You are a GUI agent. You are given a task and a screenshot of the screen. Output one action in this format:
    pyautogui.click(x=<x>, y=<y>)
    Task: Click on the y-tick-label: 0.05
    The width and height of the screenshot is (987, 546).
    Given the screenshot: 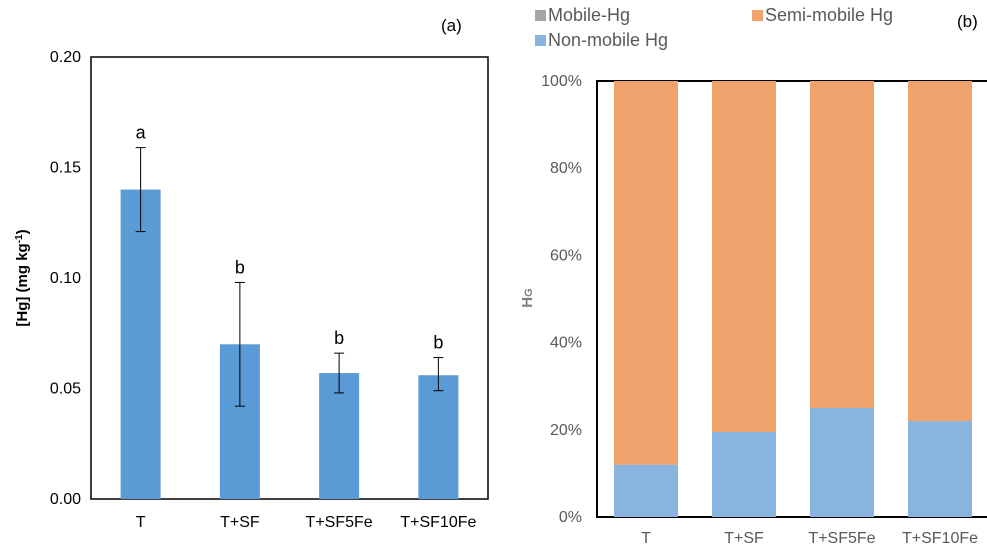 What is the action you would take?
    pyautogui.click(x=65, y=389)
    